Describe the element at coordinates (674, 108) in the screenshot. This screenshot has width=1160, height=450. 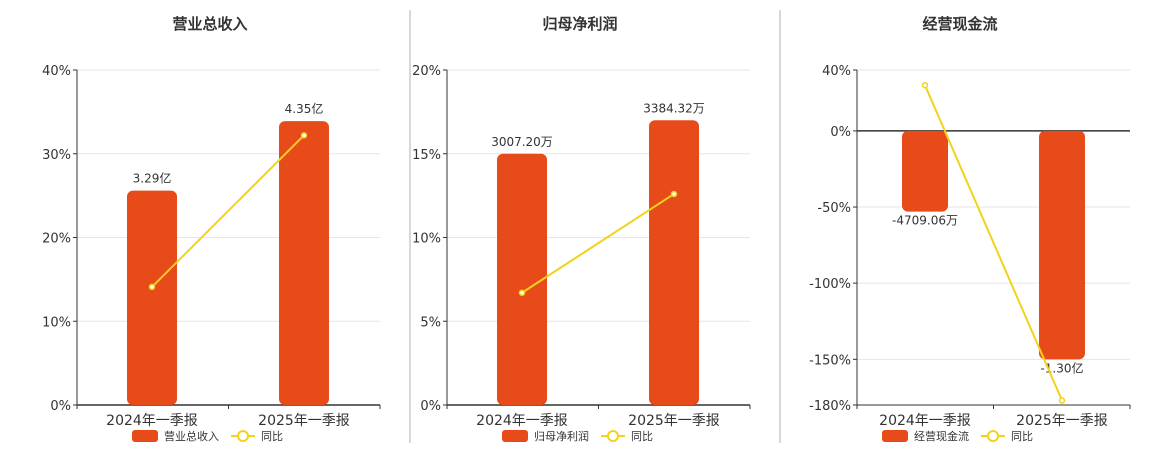
I see `bar-value-label: 3384.32万` at that location.